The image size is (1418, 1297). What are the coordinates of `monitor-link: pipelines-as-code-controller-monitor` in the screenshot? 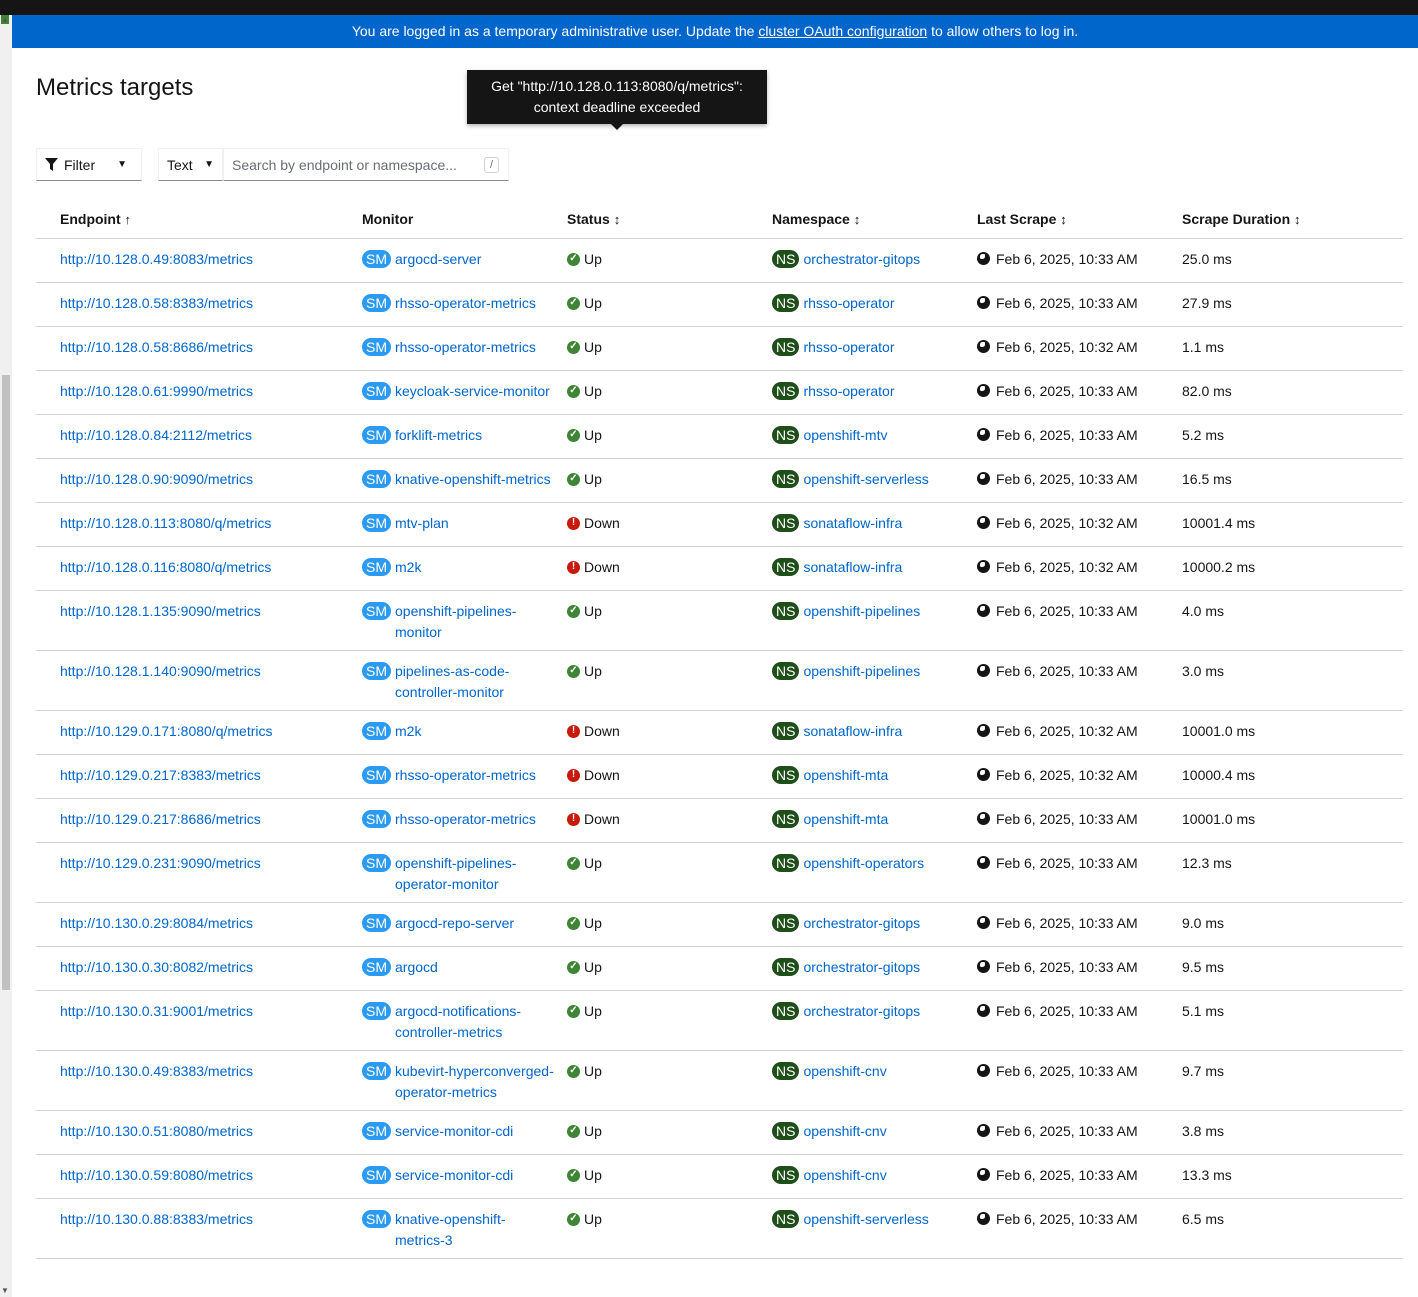 It's located at (452, 681).